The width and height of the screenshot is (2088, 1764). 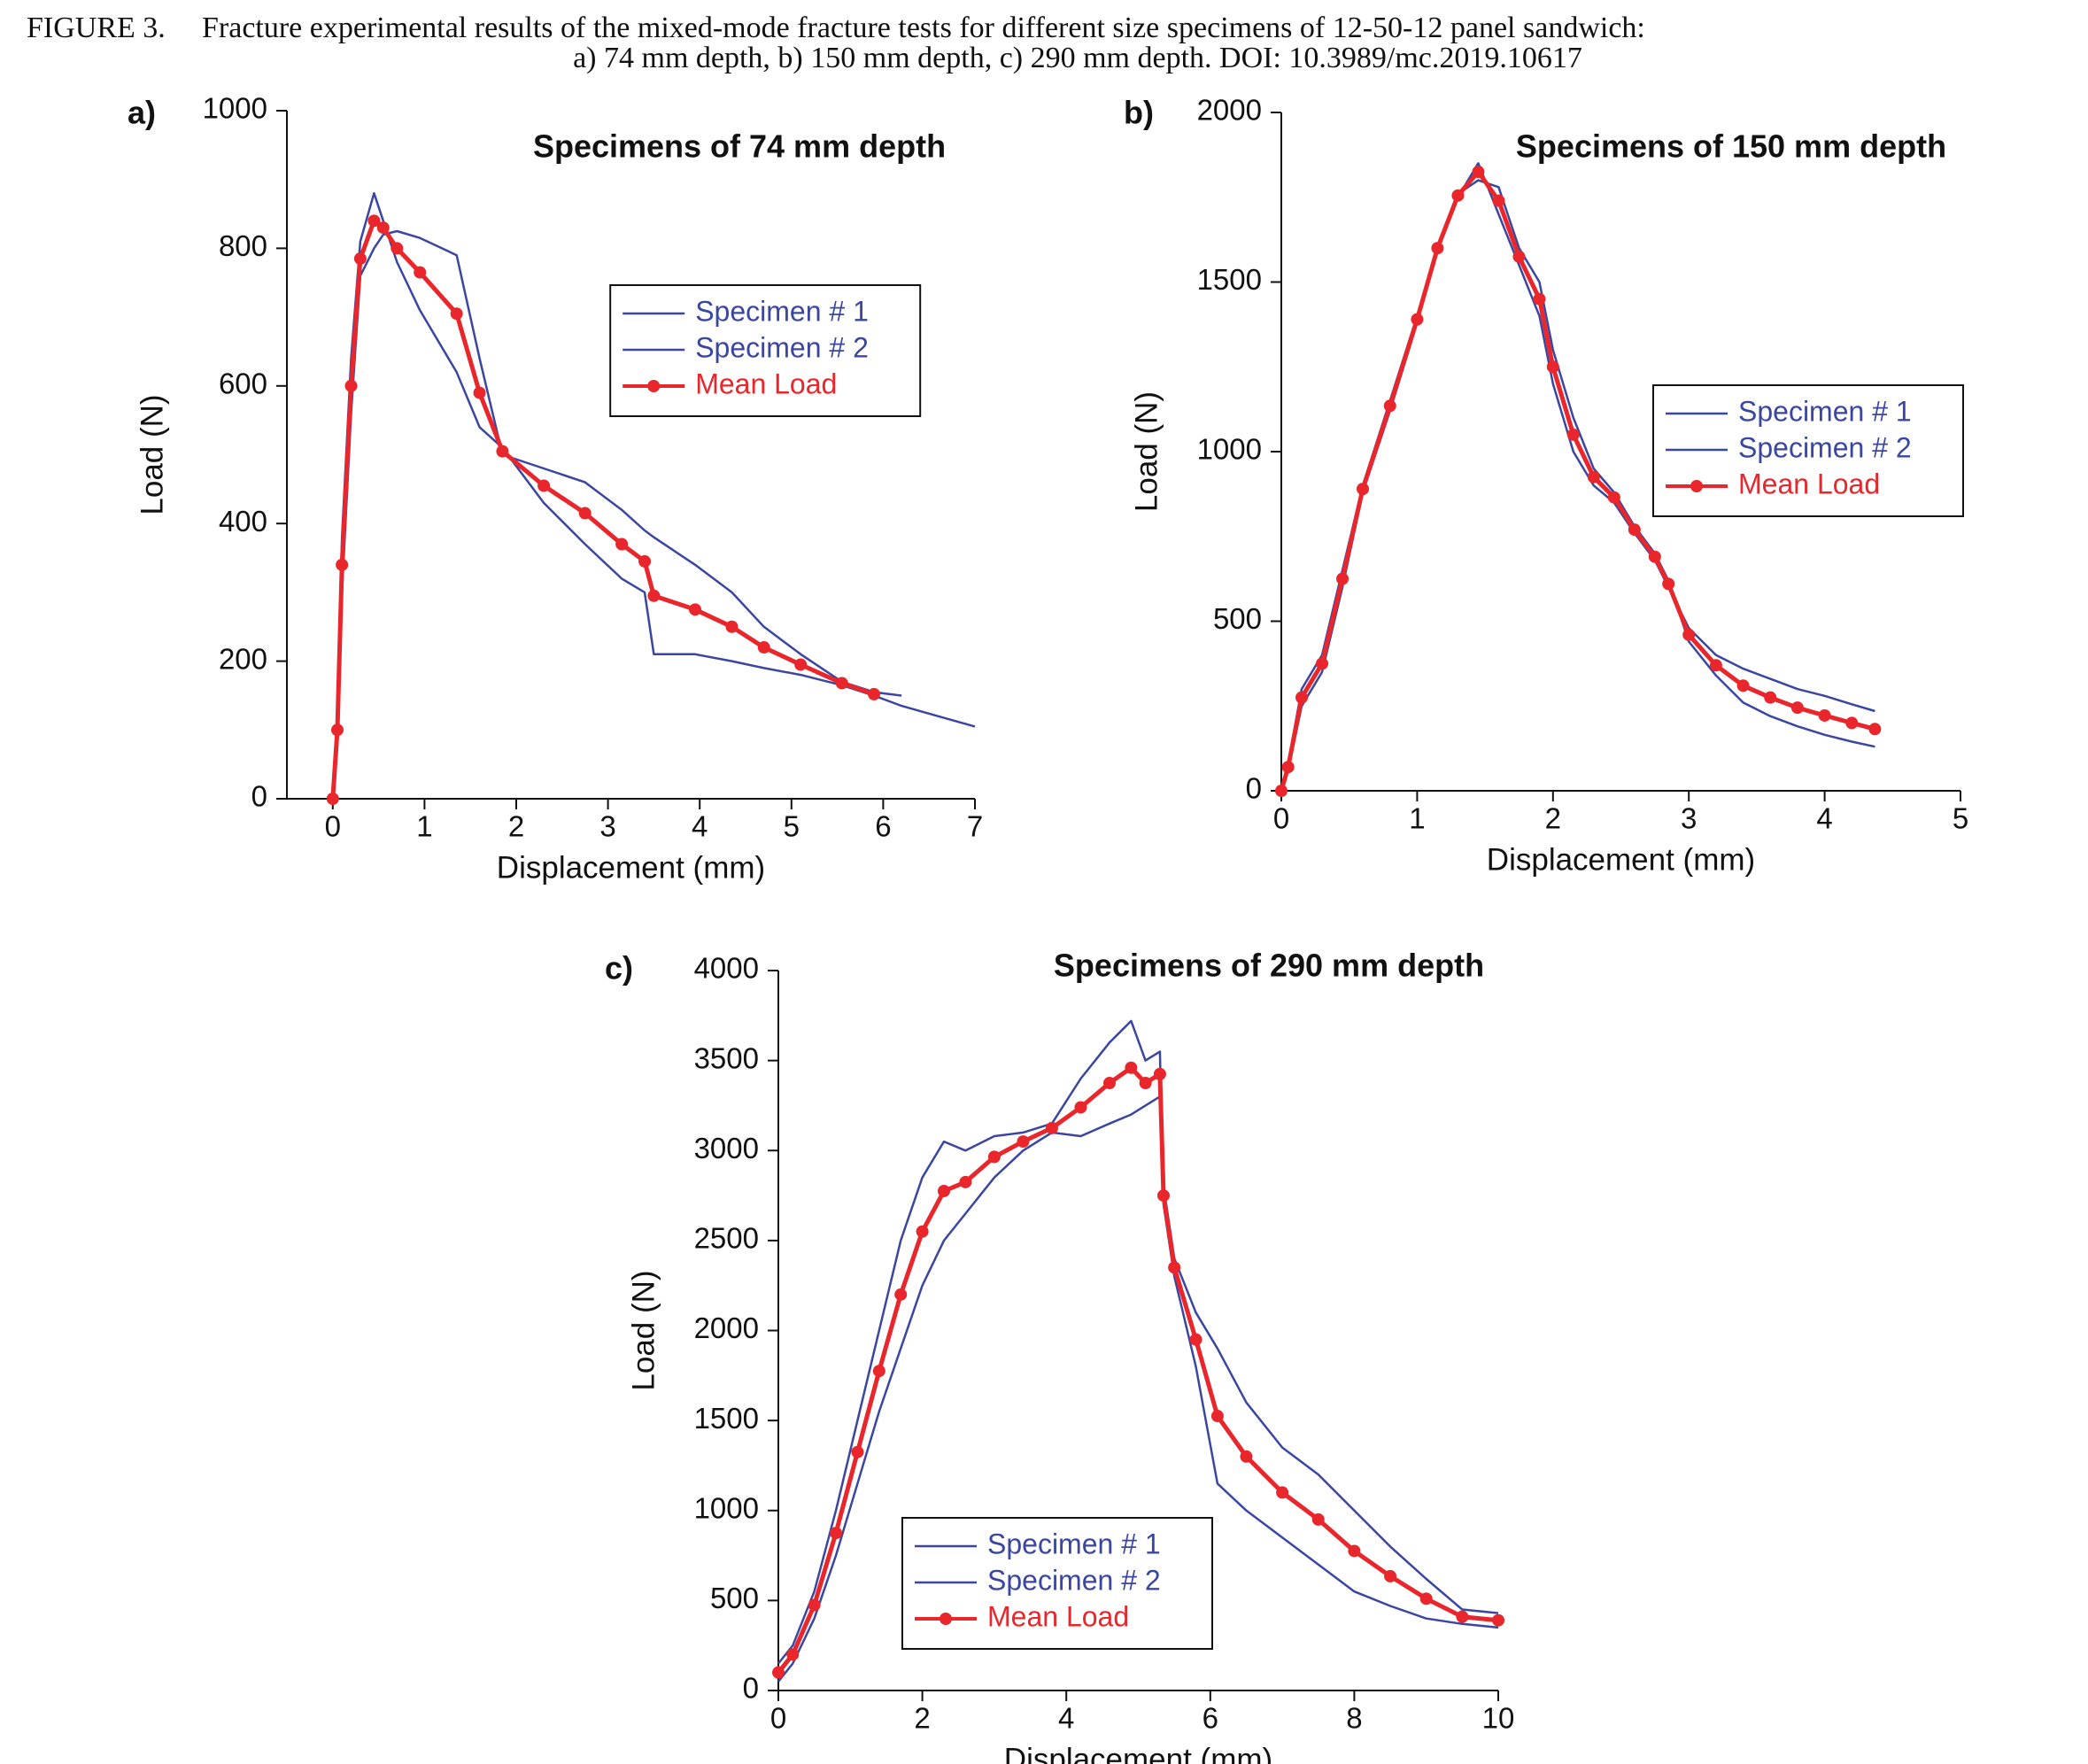 What do you see at coordinates (726, 1148) in the screenshot?
I see `y-tick-label: 3000` at bounding box center [726, 1148].